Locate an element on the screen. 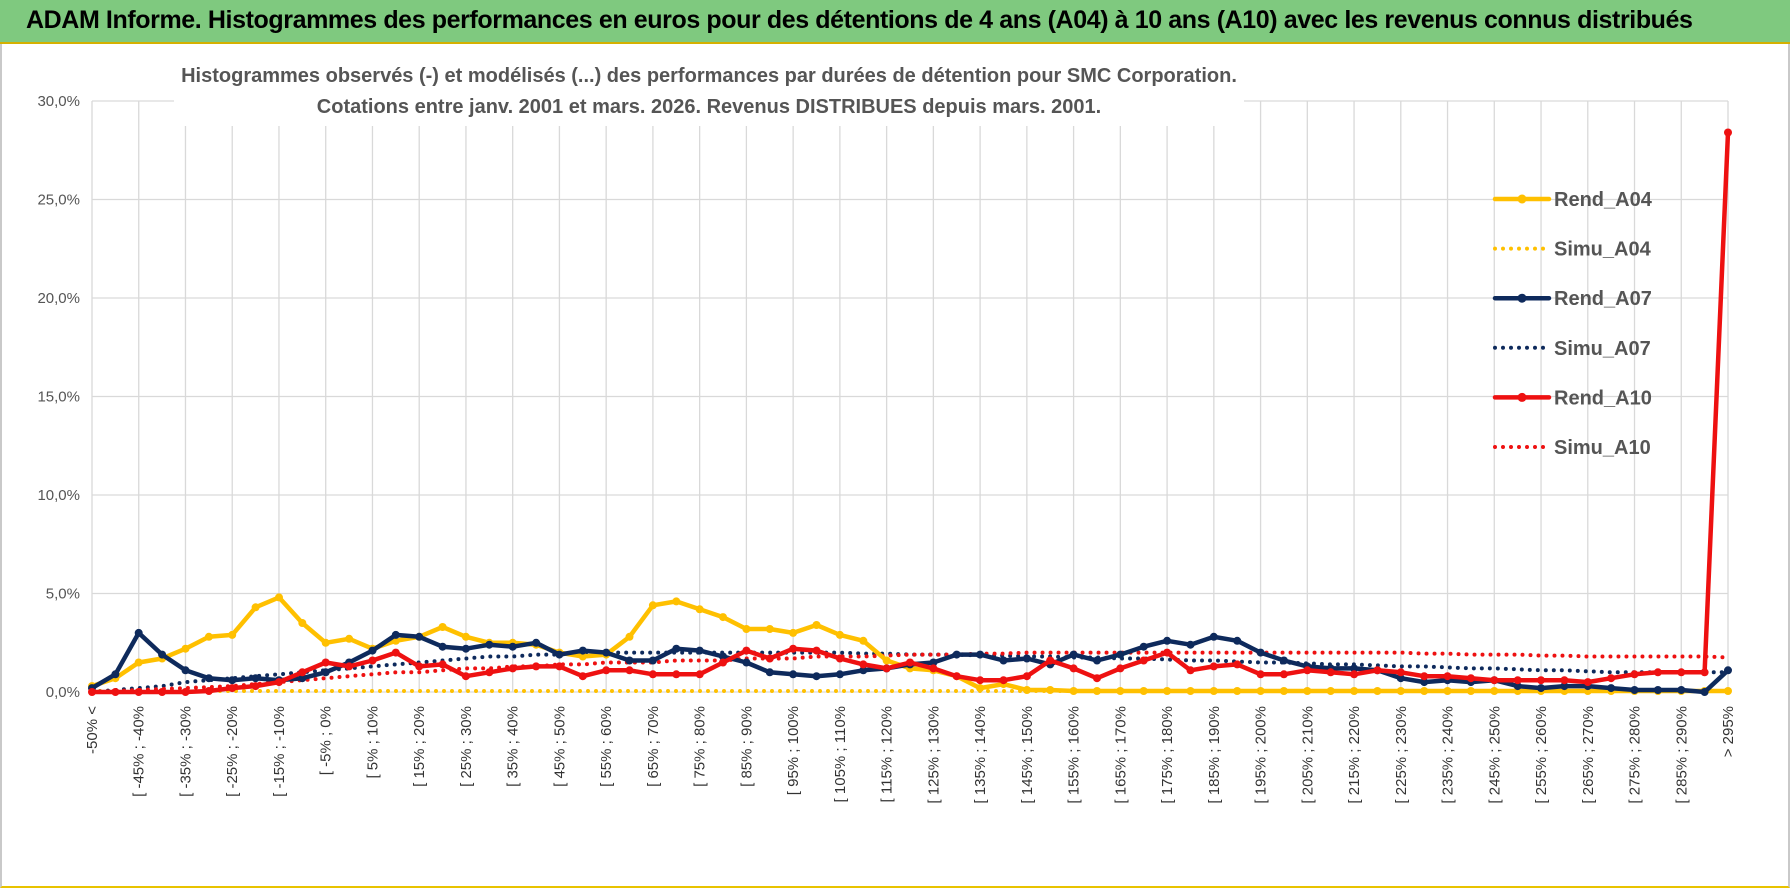  x-tick-label: [ 125% ; 130% is located at coordinates (933, 755).